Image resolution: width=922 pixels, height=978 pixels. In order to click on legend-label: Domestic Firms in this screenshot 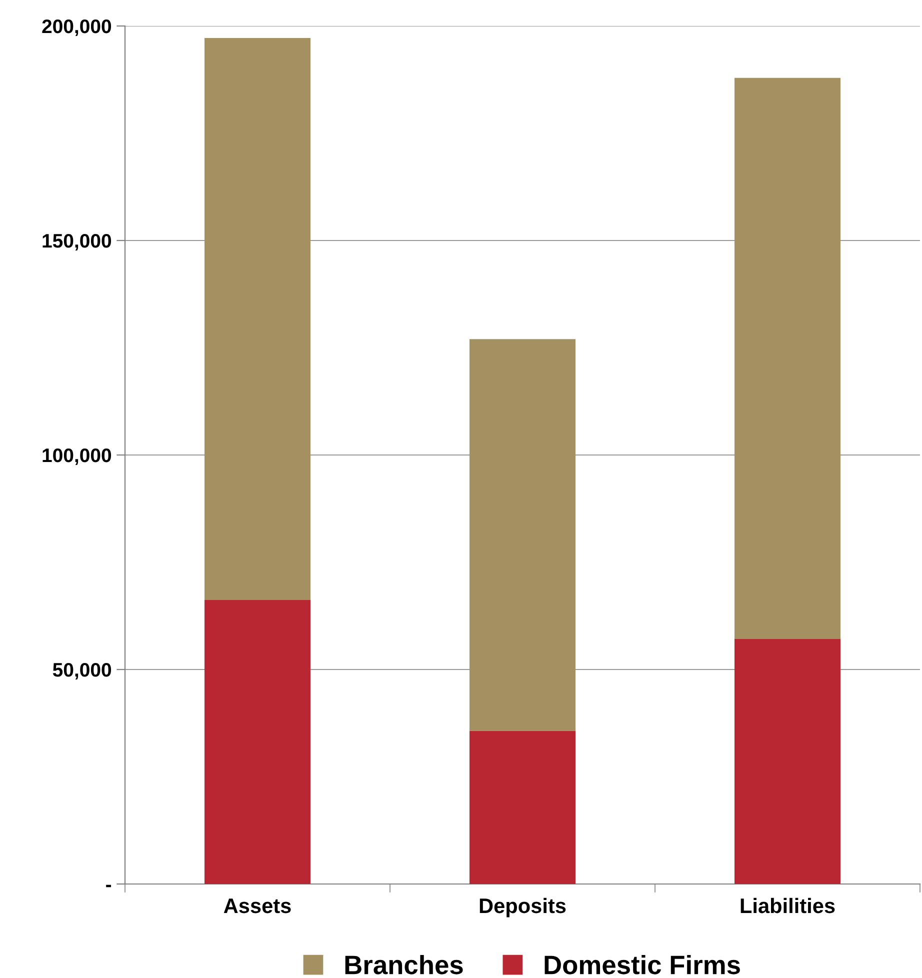, I will do `click(642, 964)`.